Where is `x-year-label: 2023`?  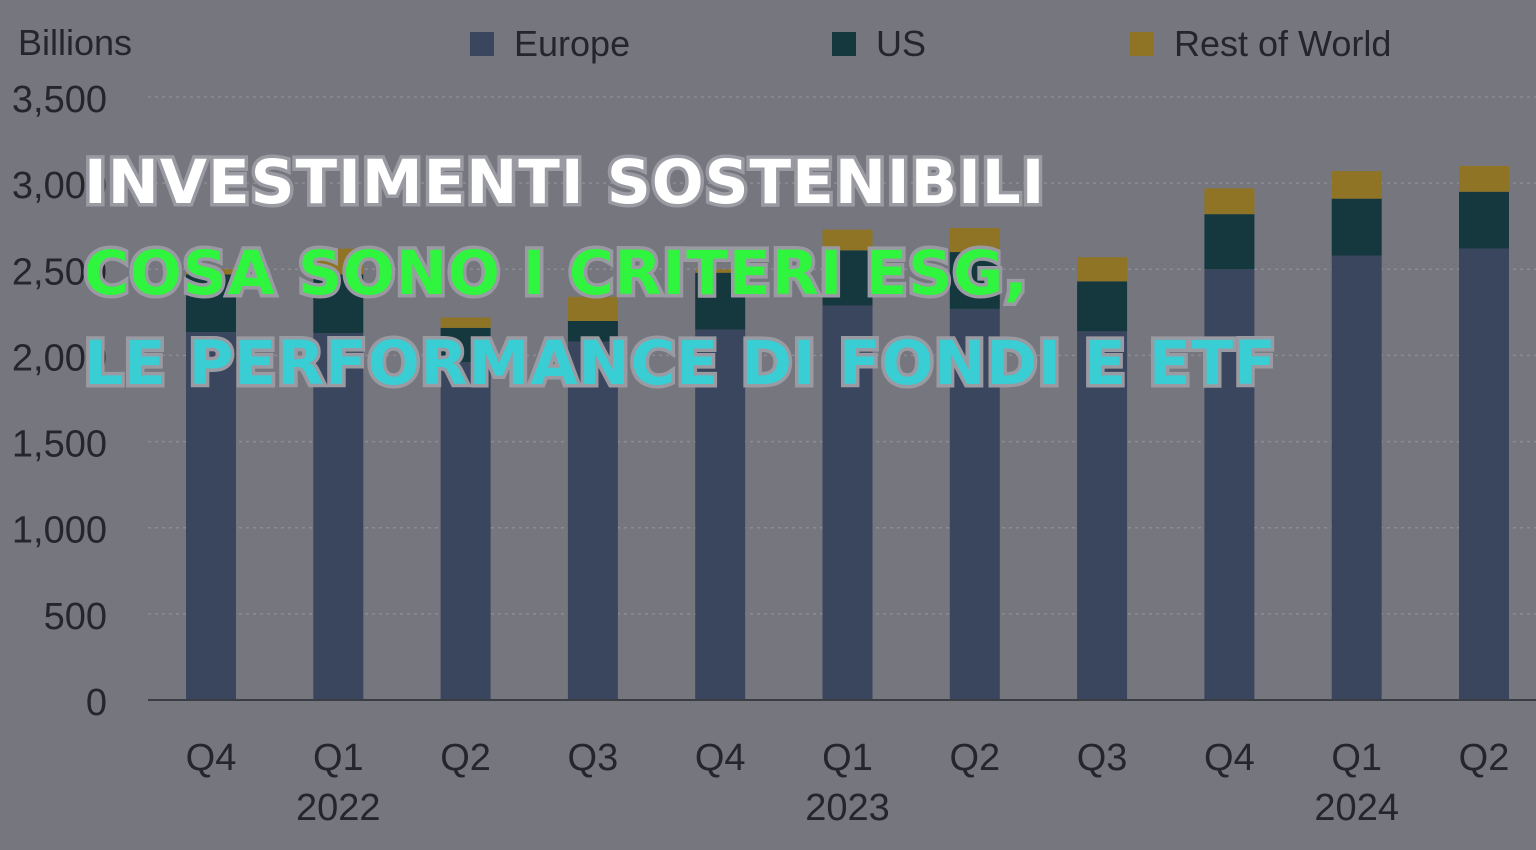
x-year-label: 2023 is located at coordinates (847, 808).